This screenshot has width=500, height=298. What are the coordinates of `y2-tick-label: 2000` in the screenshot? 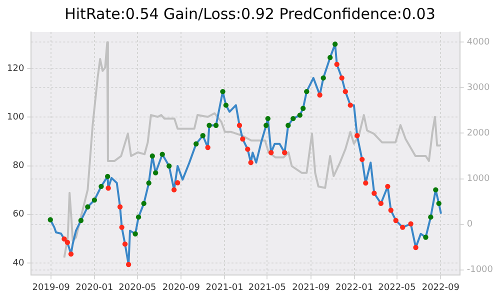 It's located at (478, 133).